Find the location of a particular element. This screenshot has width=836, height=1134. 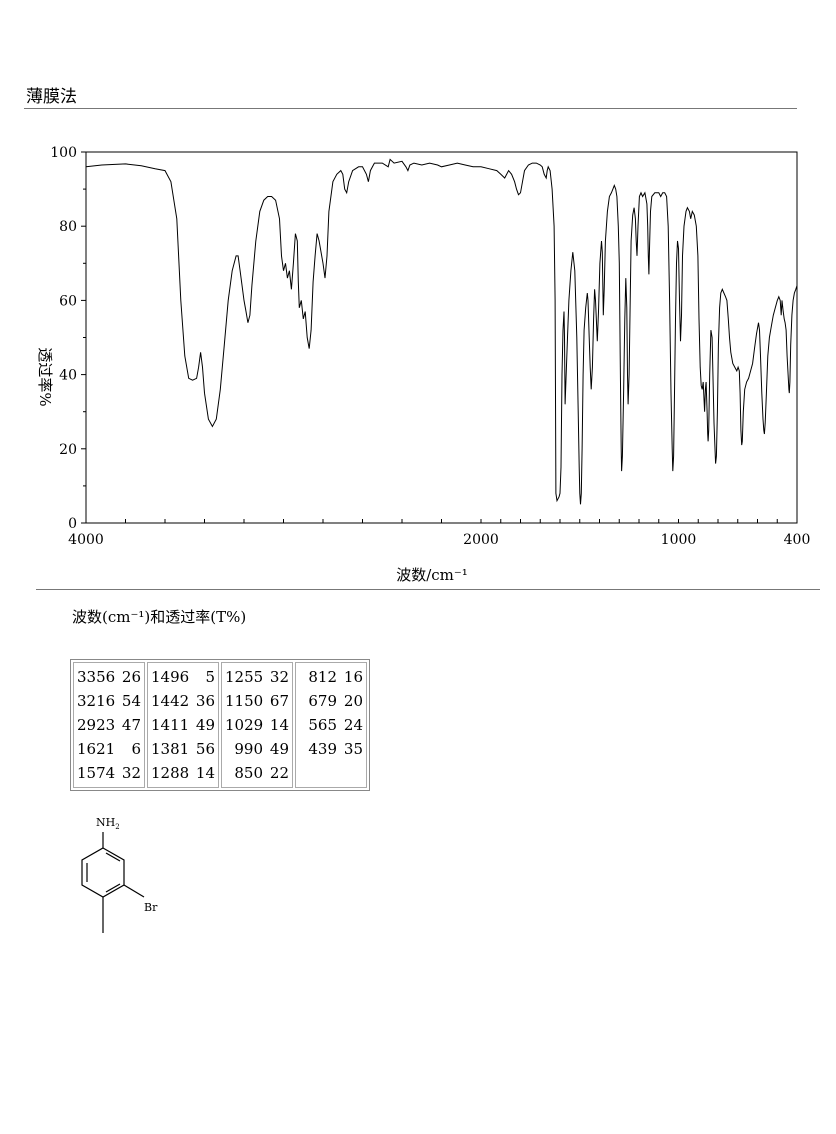

benzene-ring is located at coordinates (113, 882).